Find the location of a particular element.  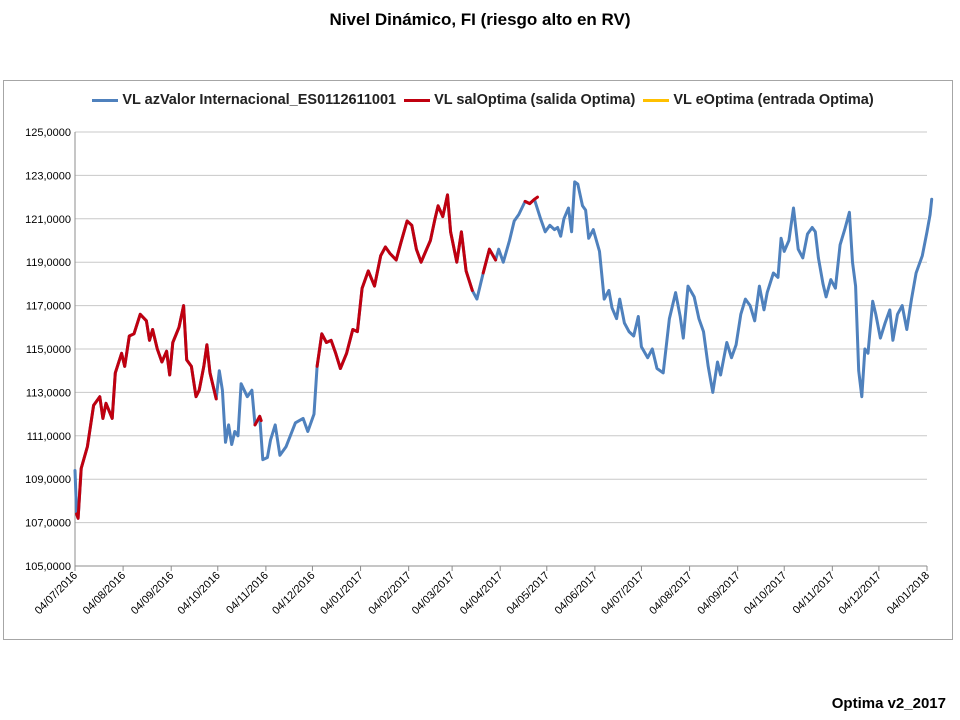

legend-item-azvalor: VL azValor Internacional_ES0112611001 is located at coordinates (244, 100).